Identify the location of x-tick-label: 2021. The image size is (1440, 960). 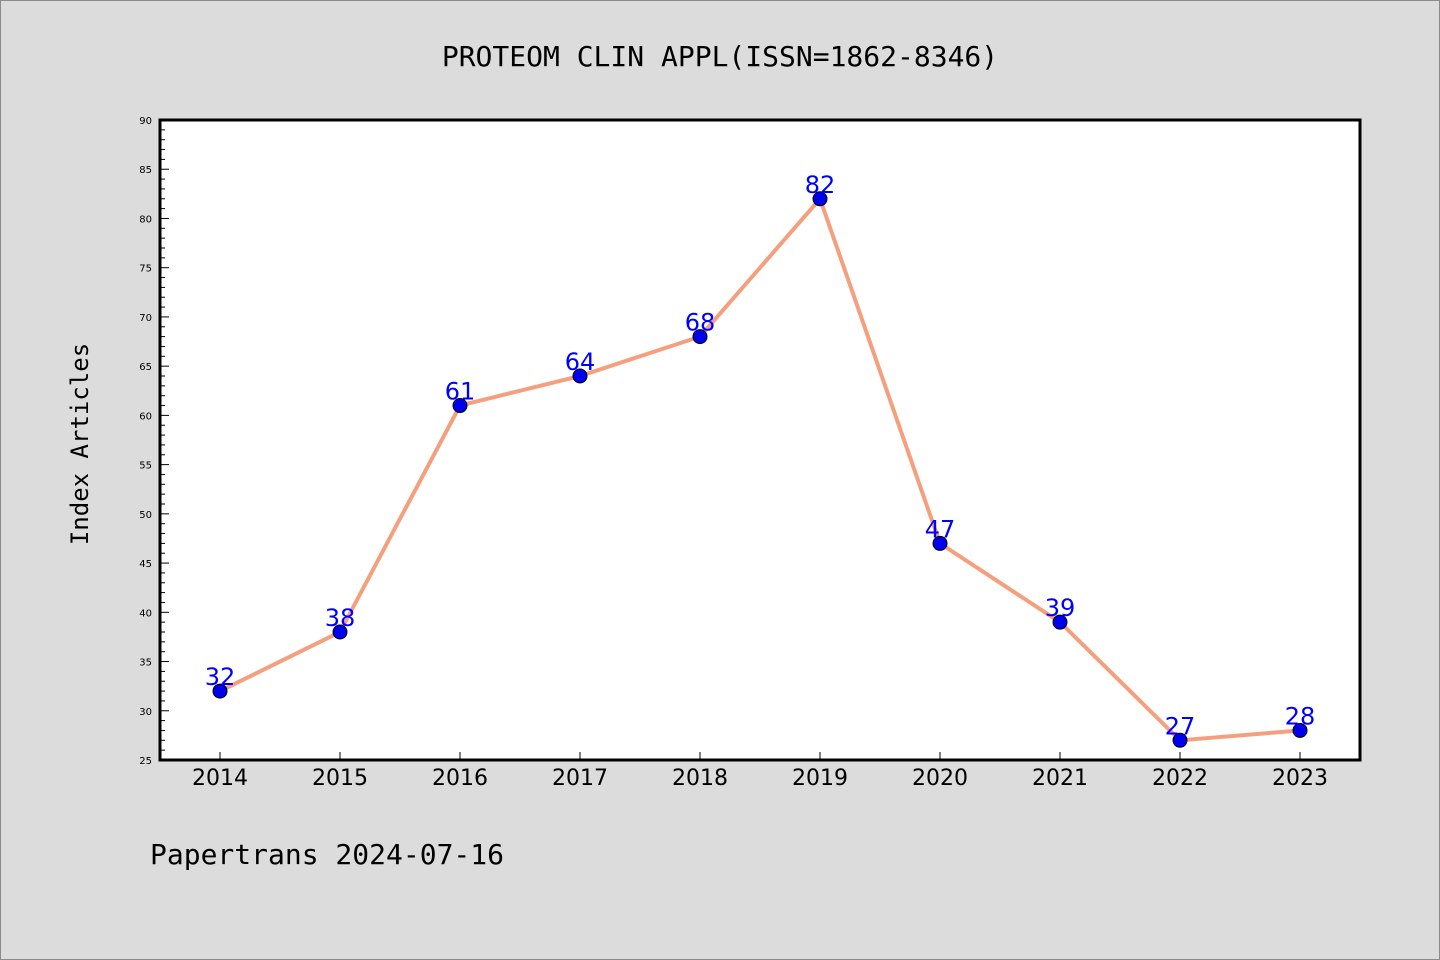
(1060, 778).